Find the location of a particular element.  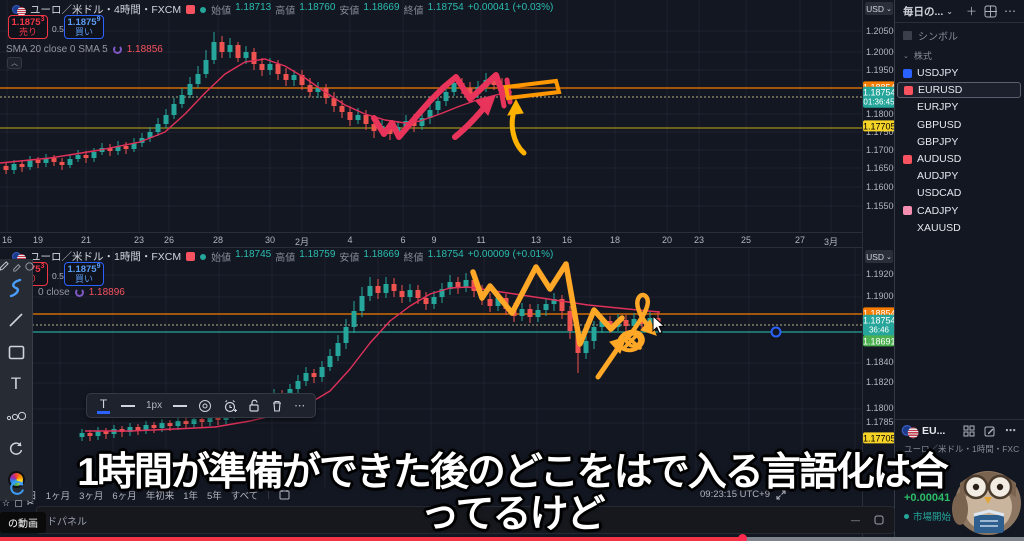

watchlist-item-eurjpy: EURJPY is located at coordinates (959, 107).